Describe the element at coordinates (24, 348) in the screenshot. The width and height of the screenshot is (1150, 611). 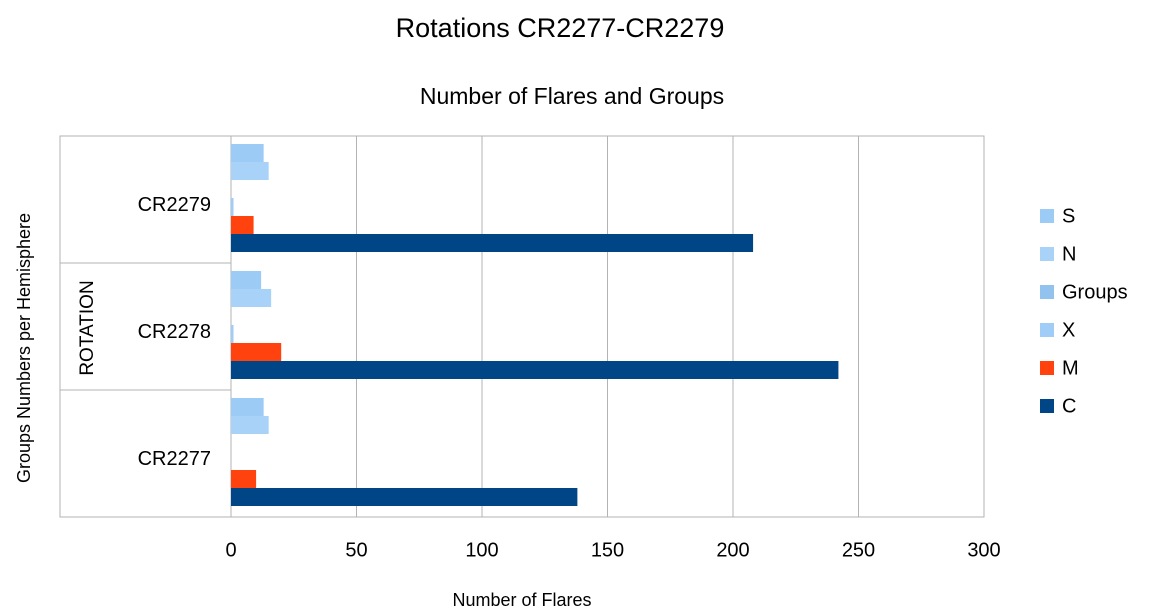
I see `y-axis-label: Groups Numbers per Hemisphere` at that location.